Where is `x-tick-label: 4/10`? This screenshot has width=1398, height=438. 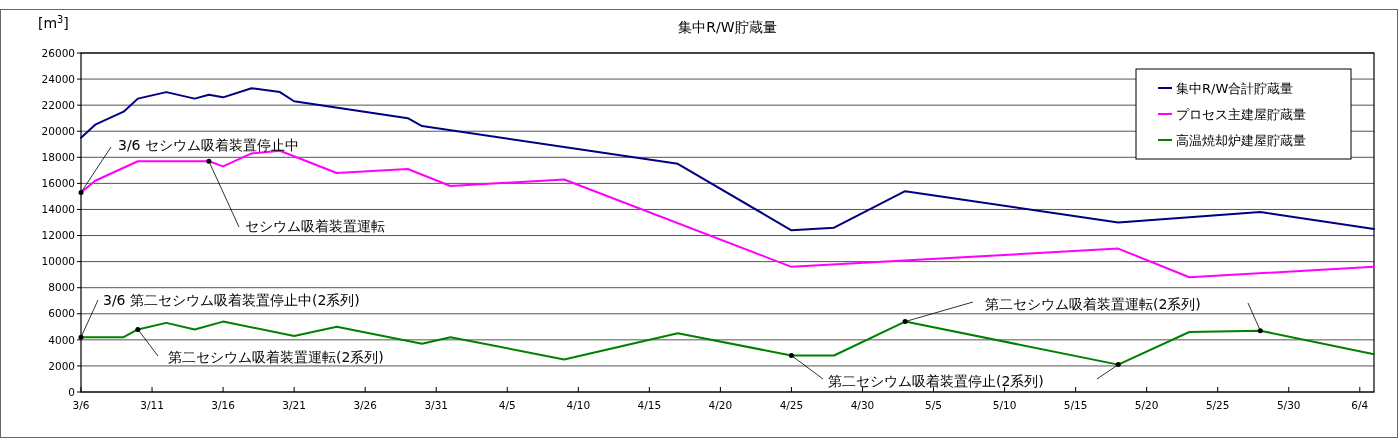 x-tick-label: 4/10 is located at coordinates (578, 405).